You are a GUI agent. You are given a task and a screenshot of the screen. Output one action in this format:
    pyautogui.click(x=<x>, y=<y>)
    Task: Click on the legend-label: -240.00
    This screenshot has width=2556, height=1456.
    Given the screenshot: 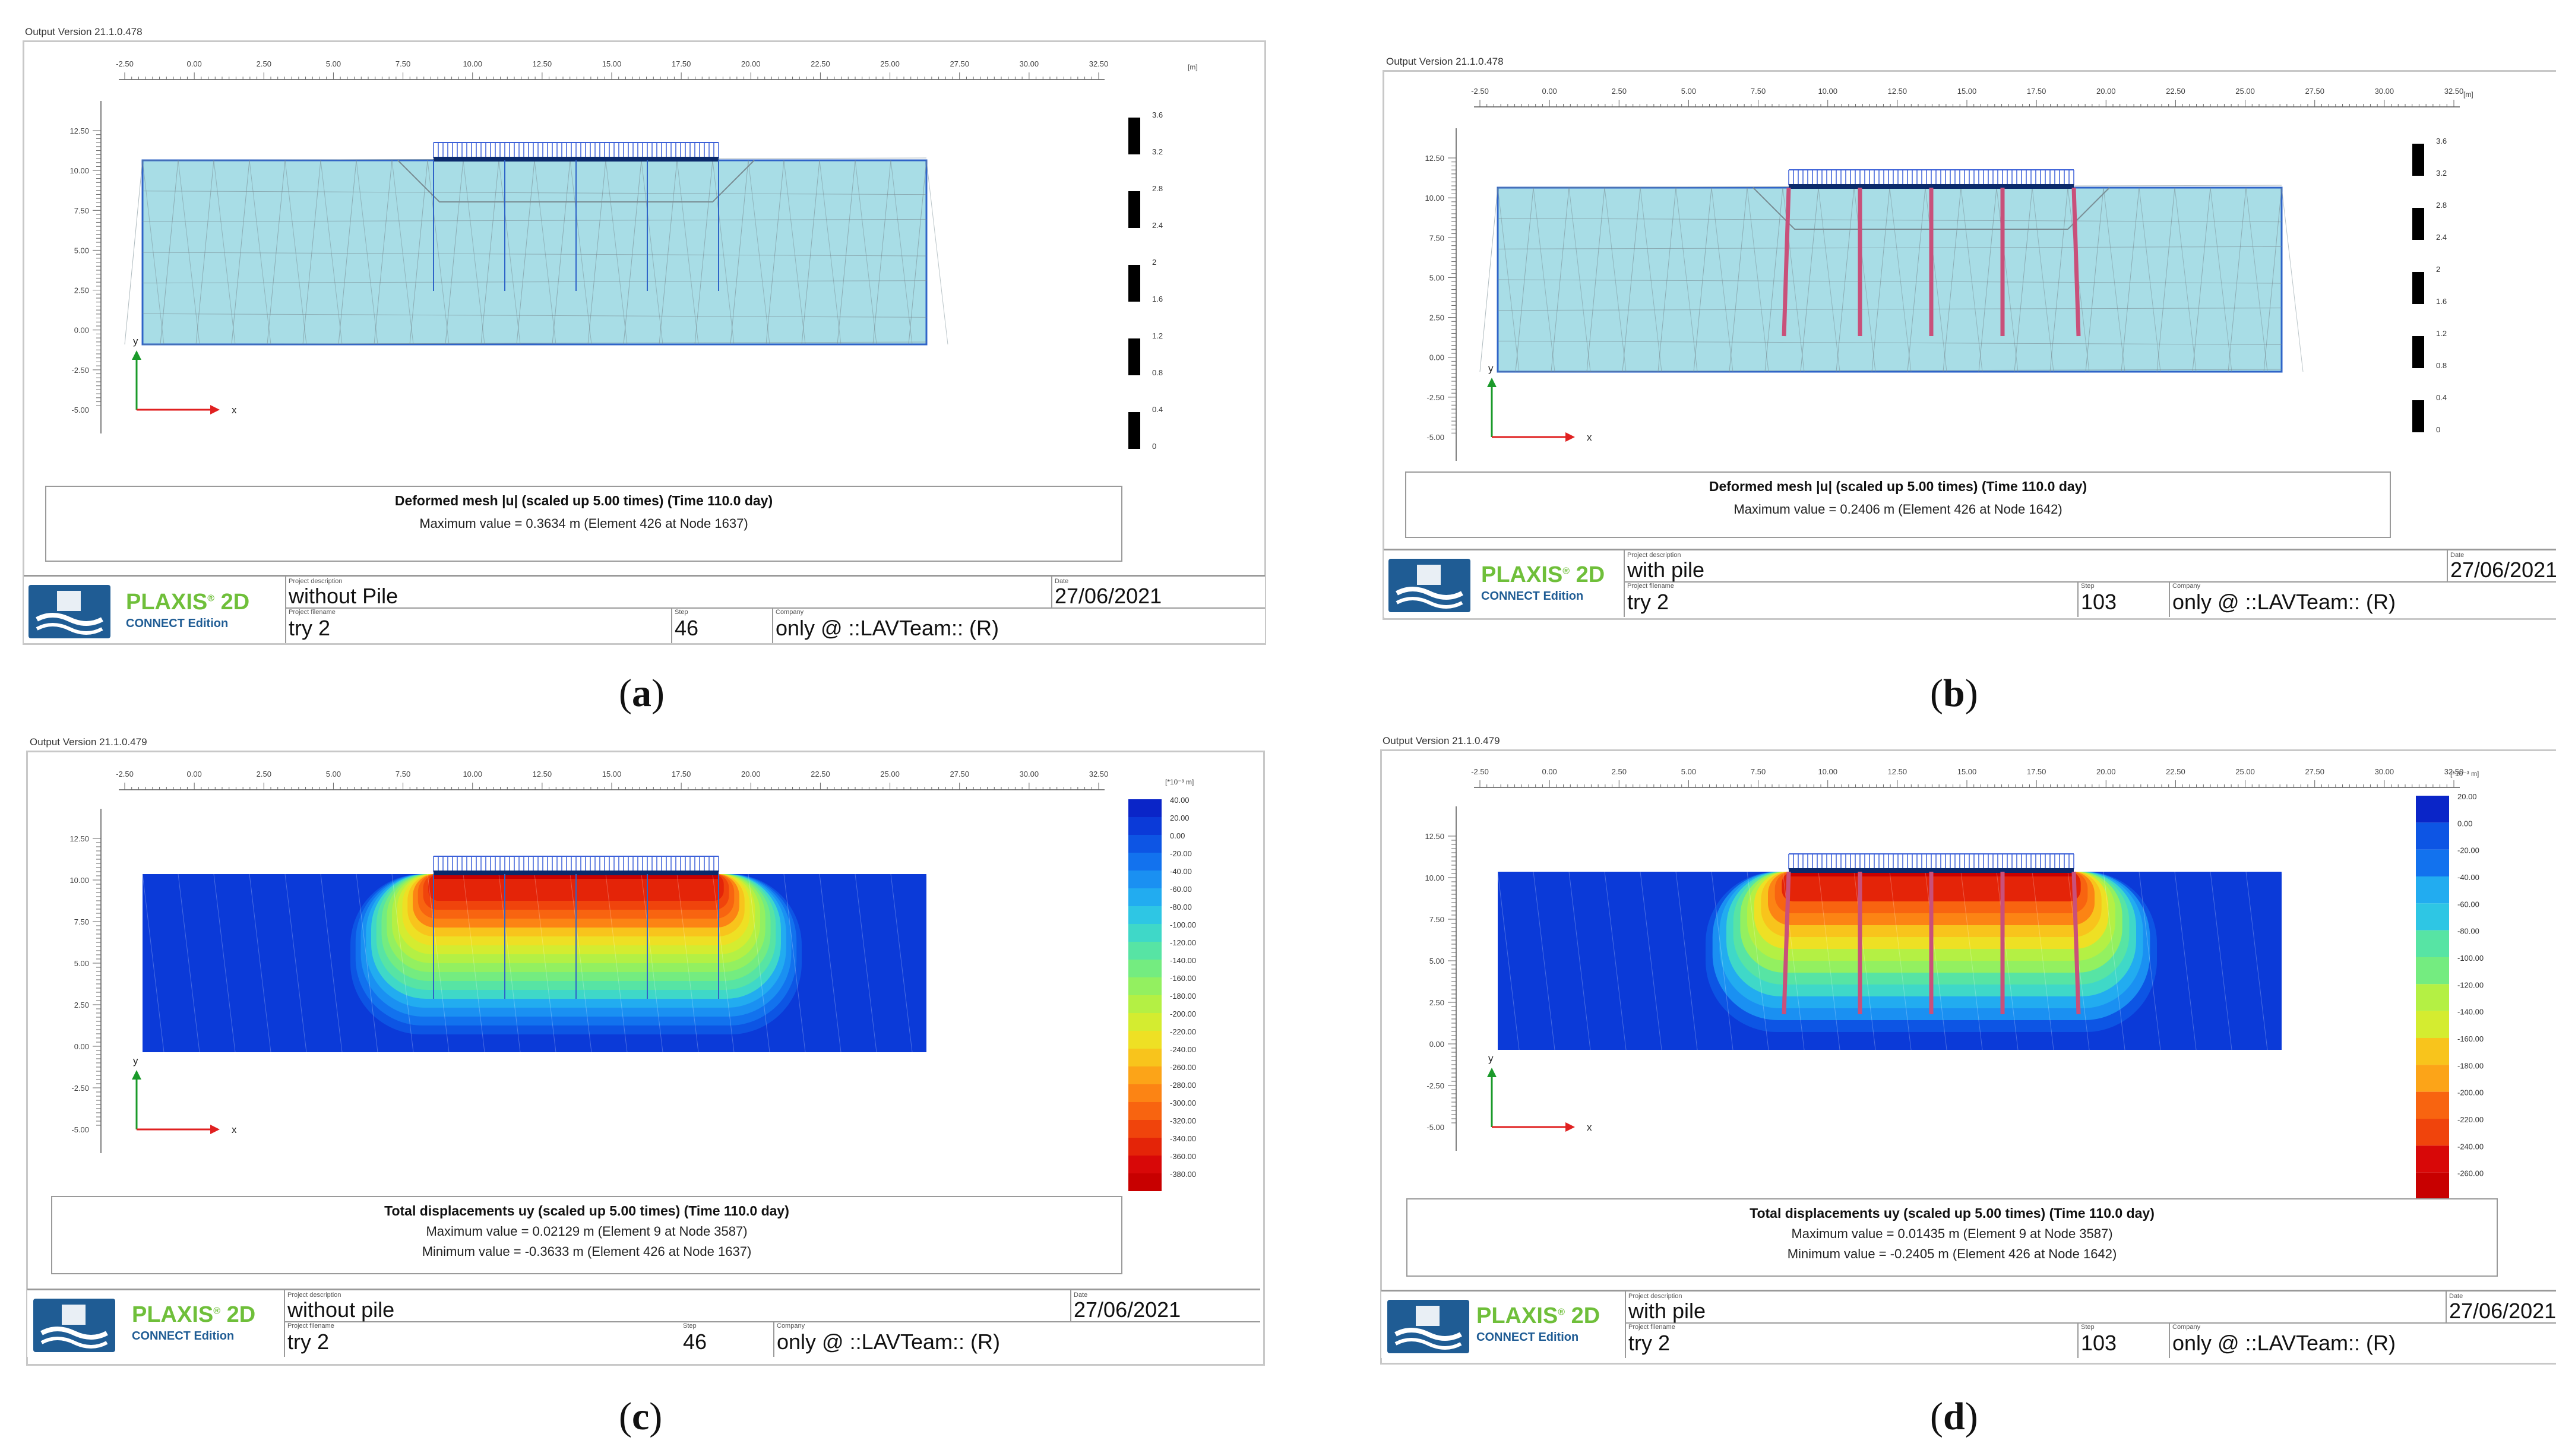 What is the action you would take?
    pyautogui.click(x=2471, y=1146)
    